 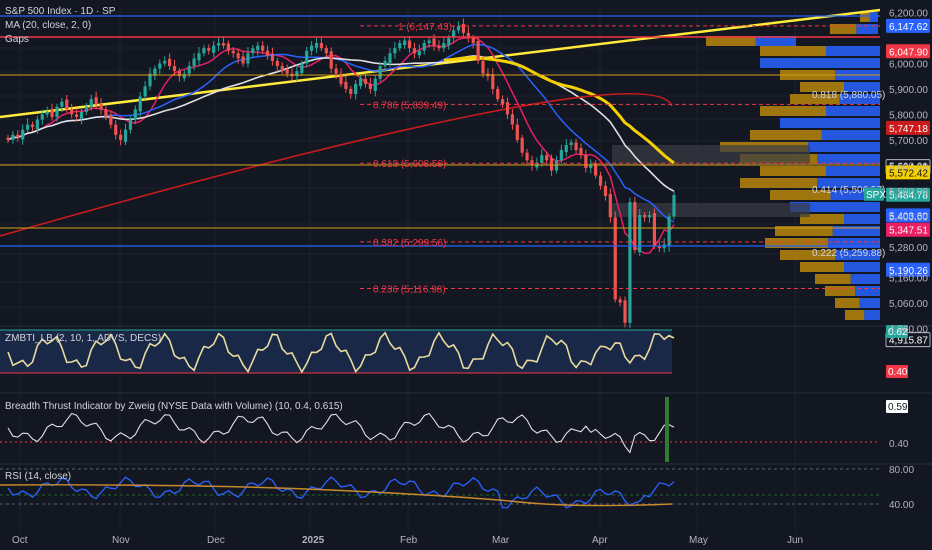 I want to click on price-tag-label: 5,484.78, so click(x=908, y=196).